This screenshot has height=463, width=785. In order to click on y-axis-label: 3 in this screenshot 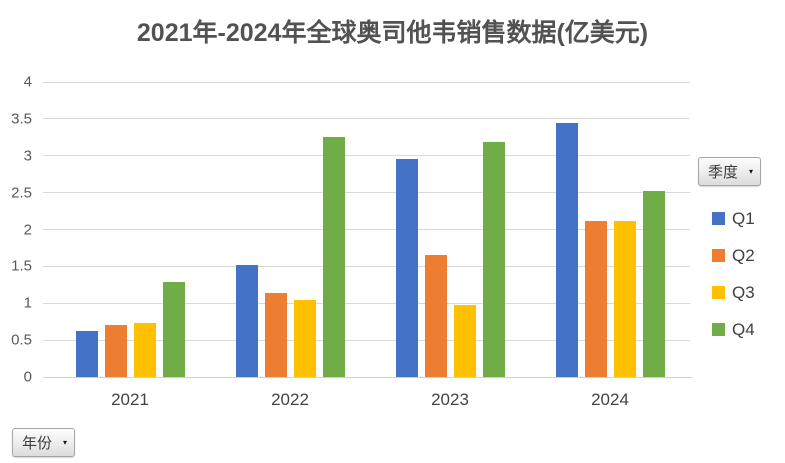, I will do `click(27, 156)`.